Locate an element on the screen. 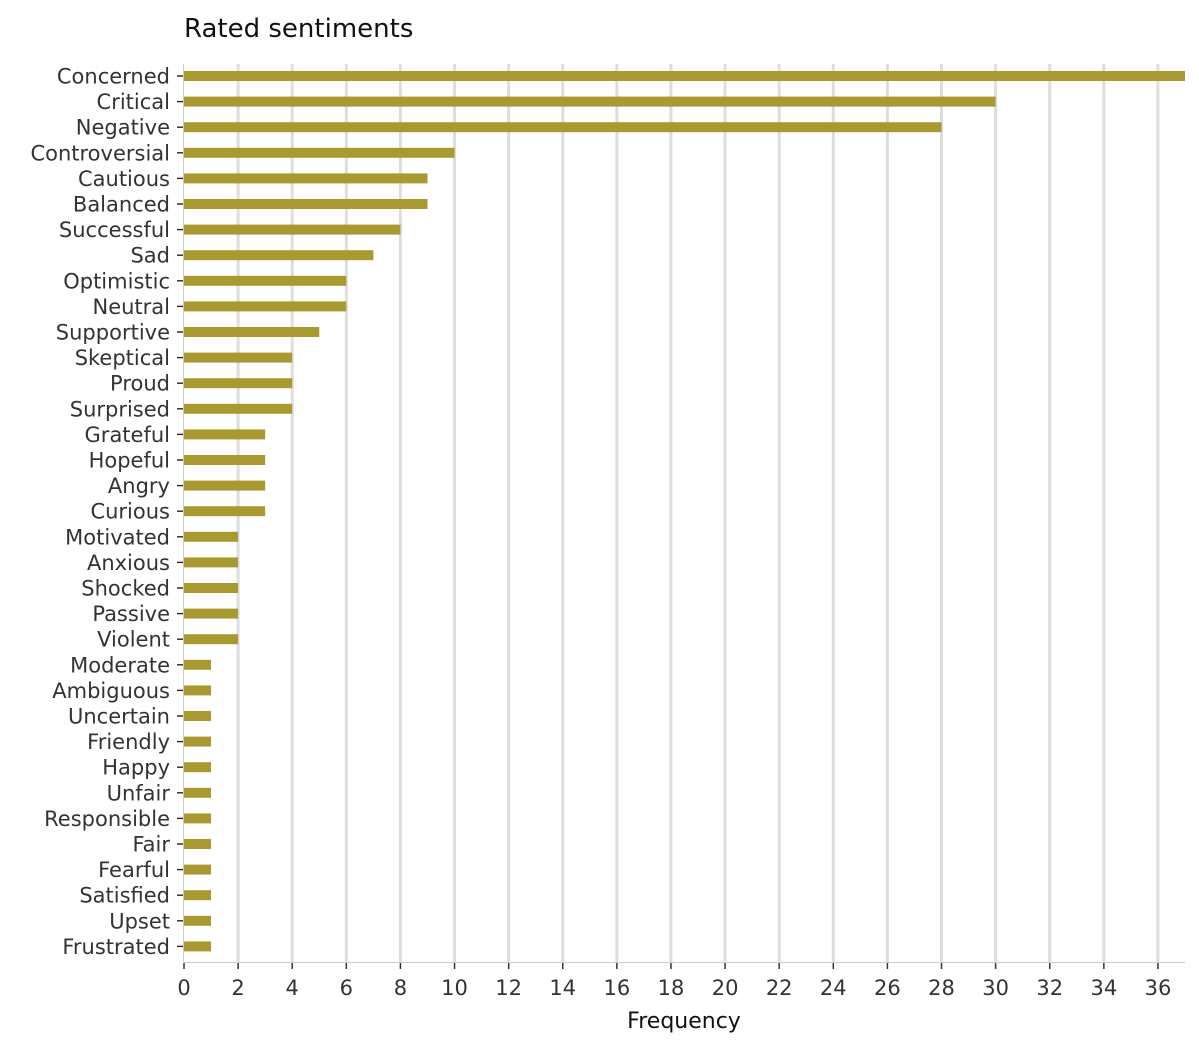 This screenshot has width=1199, height=1048. category-label: Optimistic is located at coordinates (116, 281).